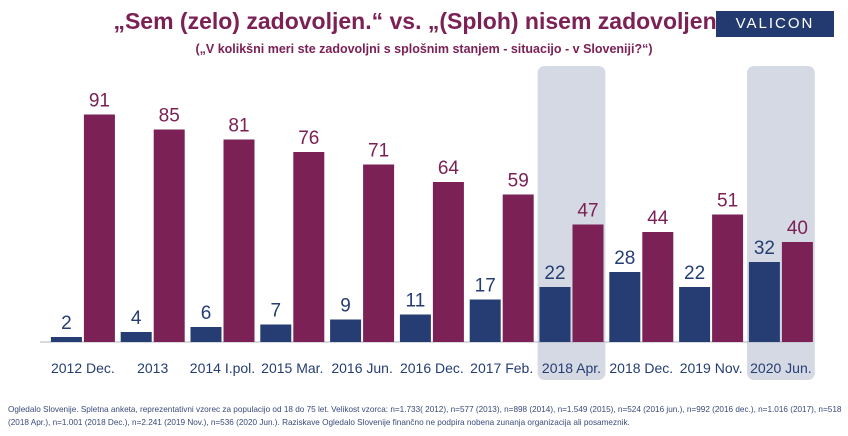 Image resolution: width=848 pixels, height=436 pixels. What do you see at coordinates (518, 181) in the screenshot?
I see `data-label-dissatisfied: 59` at bounding box center [518, 181].